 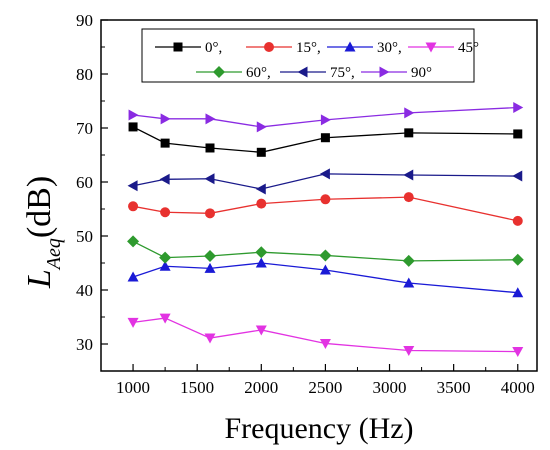 What do you see at coordinates (454, 387) in the screenshot?
I see `x-tick-label: 3500` at bounding box center [454, 387].